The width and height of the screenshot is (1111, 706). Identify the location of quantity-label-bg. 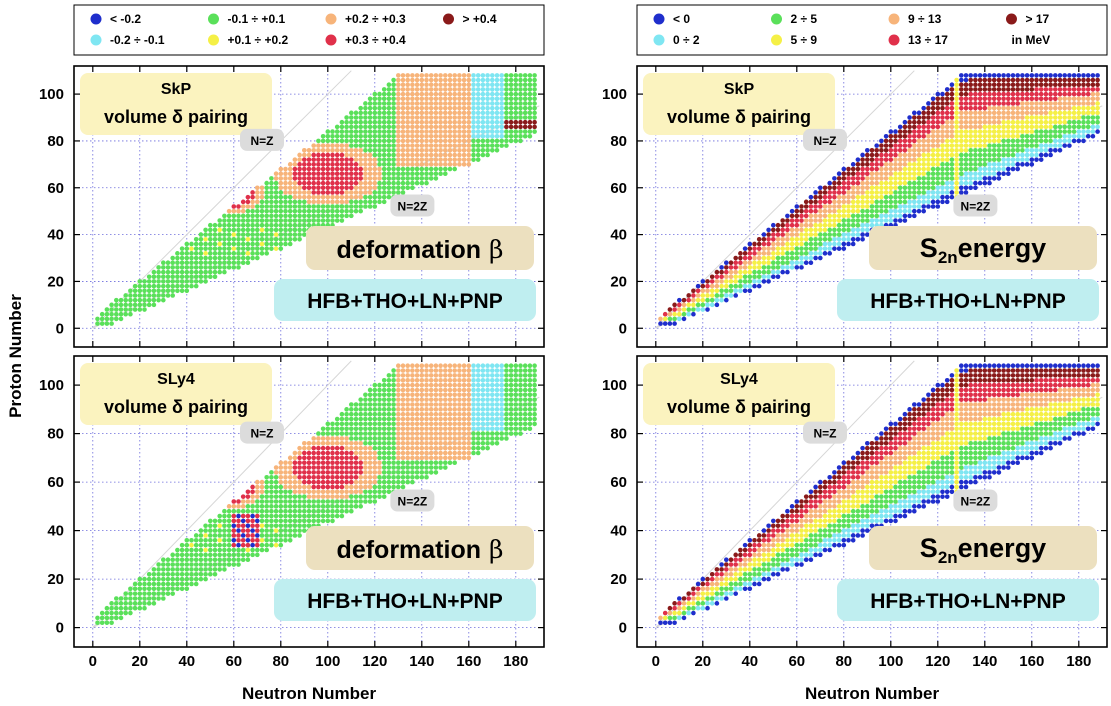
(983, 248).